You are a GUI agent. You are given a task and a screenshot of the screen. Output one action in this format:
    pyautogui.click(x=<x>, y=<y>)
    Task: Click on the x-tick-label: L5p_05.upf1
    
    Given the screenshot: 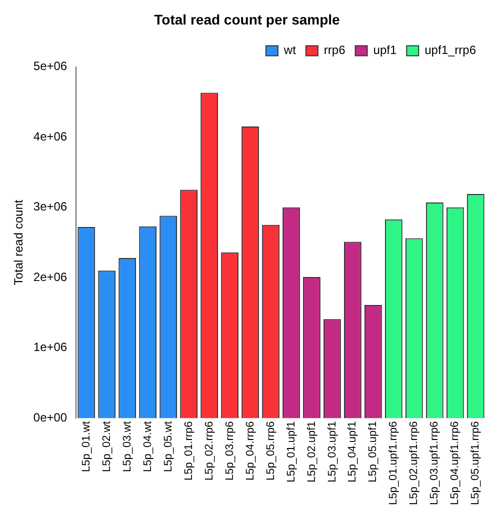 What is the action you would take?
    pyautogui.click(x=373, y=451)
    